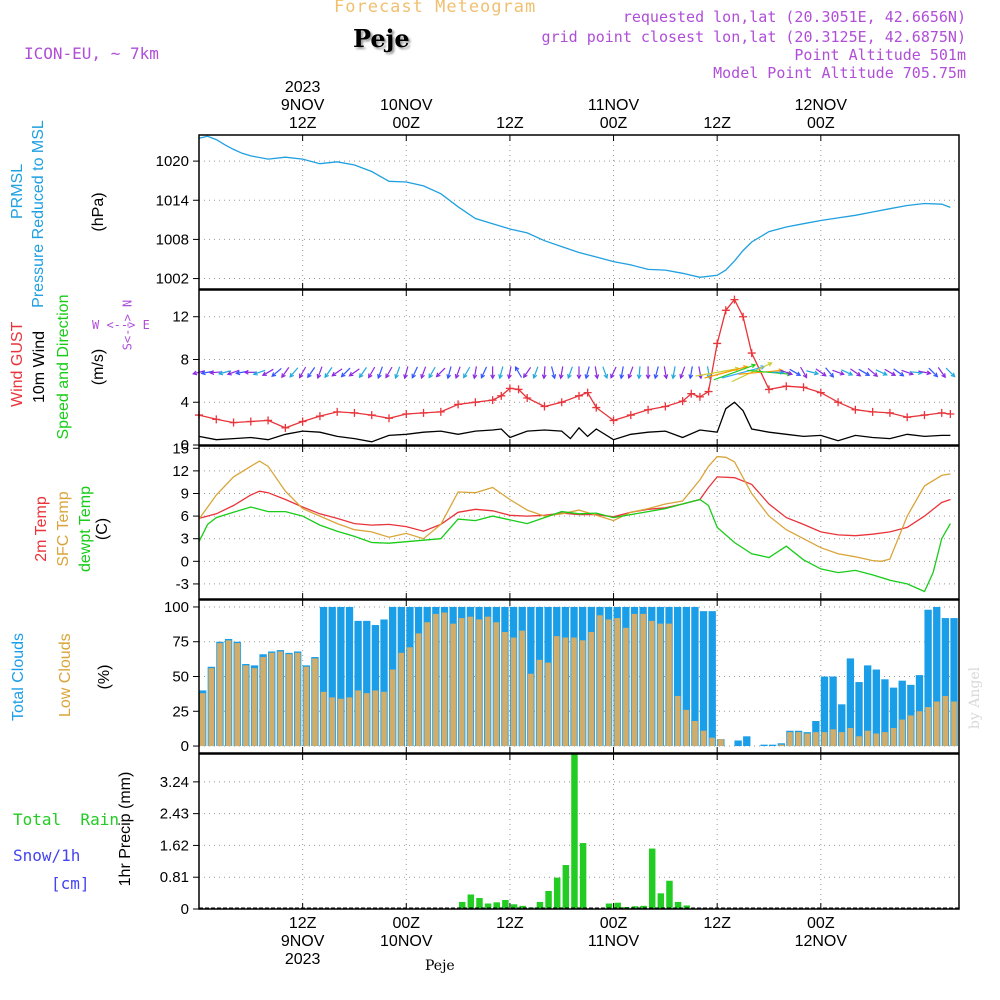 Image resolution: width=1000 pixels, height=1000 pixels. I want to click on y-tick-label: 1014, so click(172, 200).